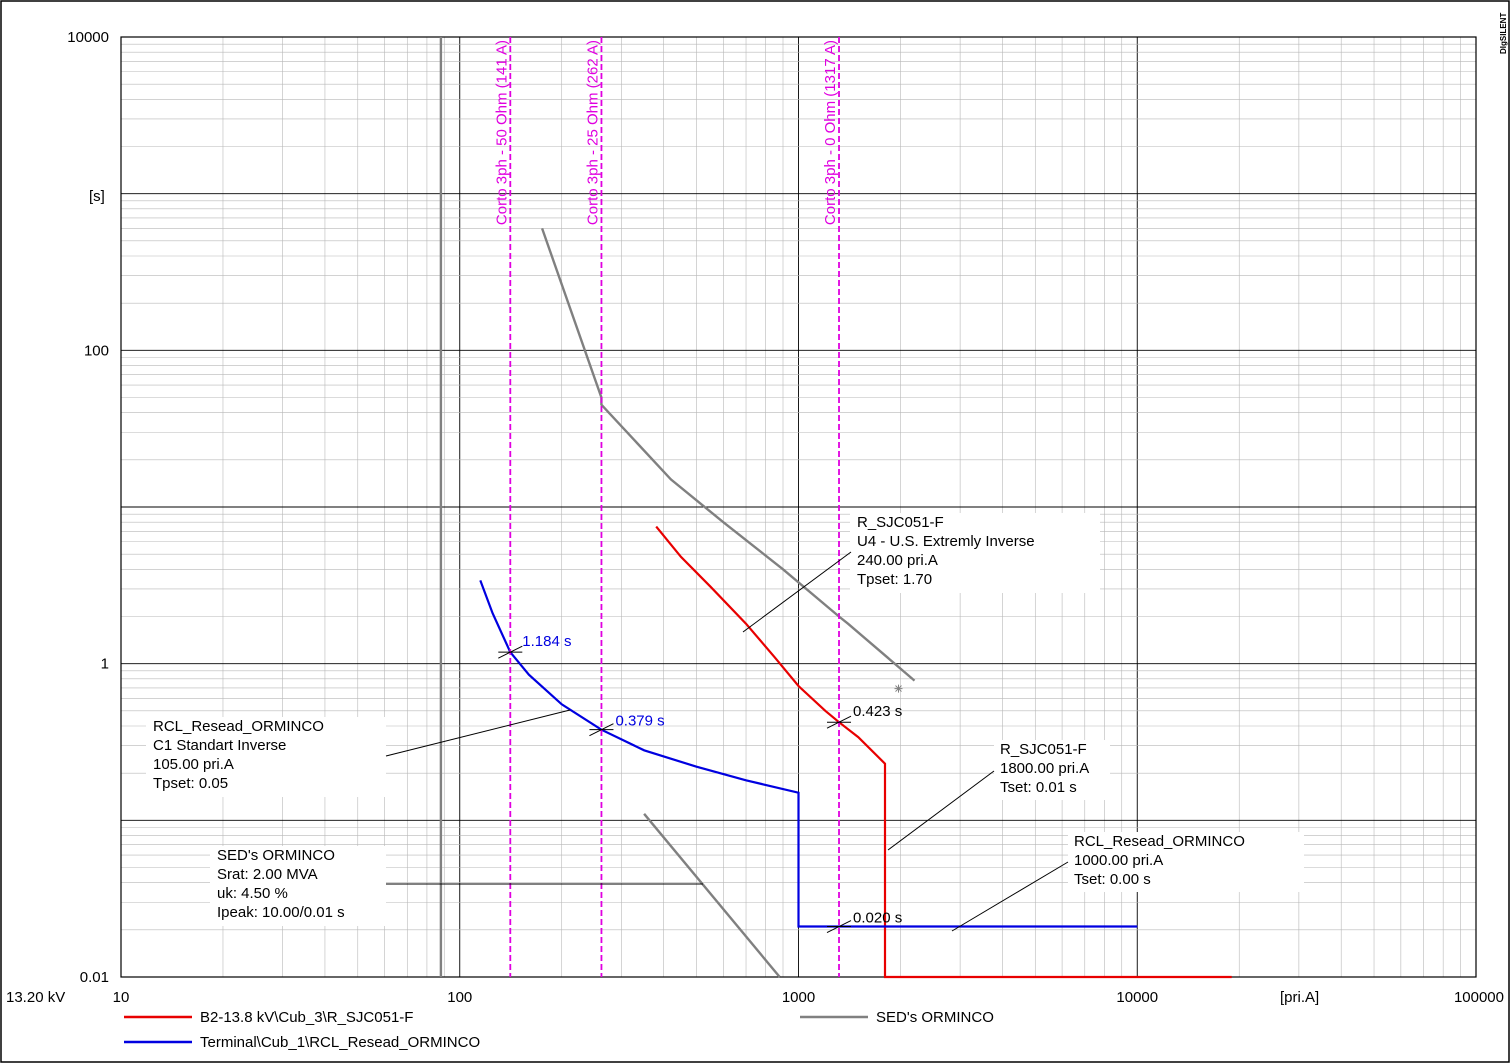 The height and width of the screenshot is (1063, 1510). I want to click on y-tick-label: 1, so click(105, 664).